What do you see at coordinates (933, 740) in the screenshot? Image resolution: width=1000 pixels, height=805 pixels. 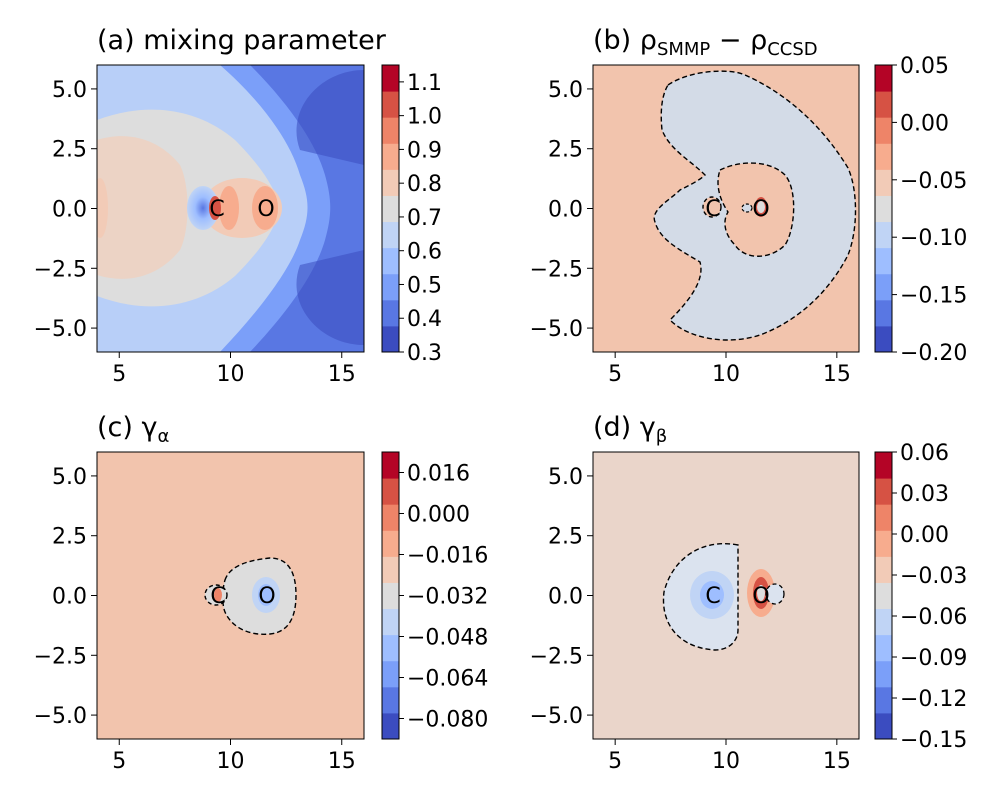 I see `panel-d-colorbar-label: −0.15` at bounding box center [933, 740].